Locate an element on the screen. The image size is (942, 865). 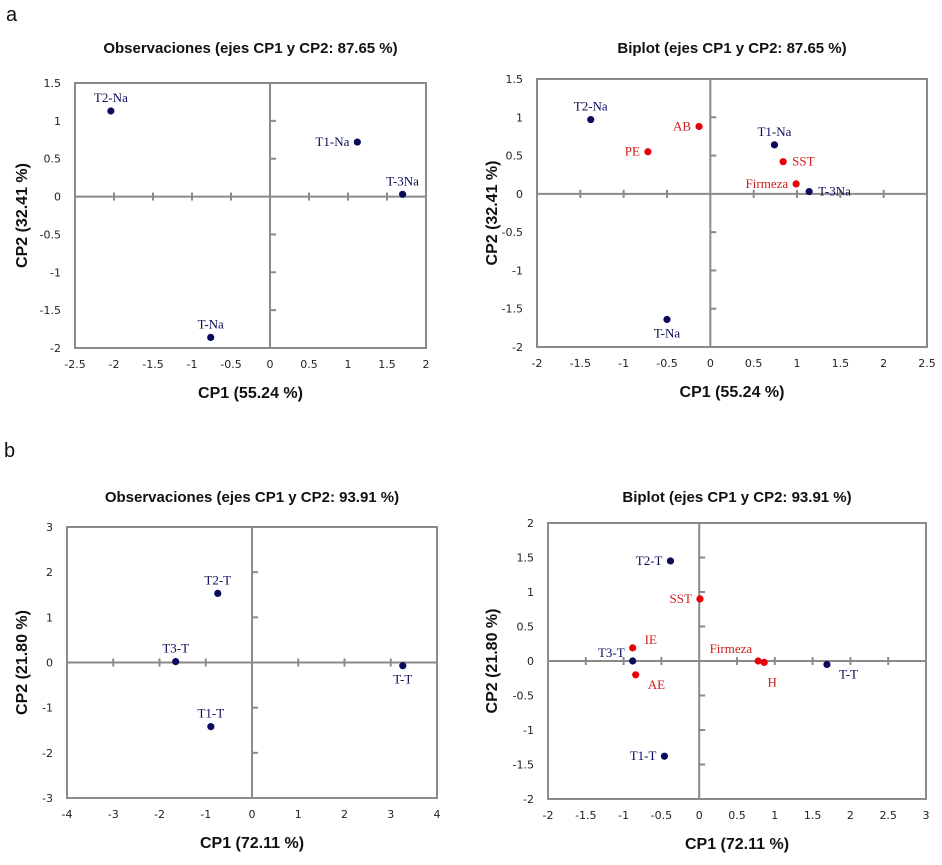
chart-title: Biplot (ejes CP1 y CP2: 87.65 %) is located at coordinates (731, 48).